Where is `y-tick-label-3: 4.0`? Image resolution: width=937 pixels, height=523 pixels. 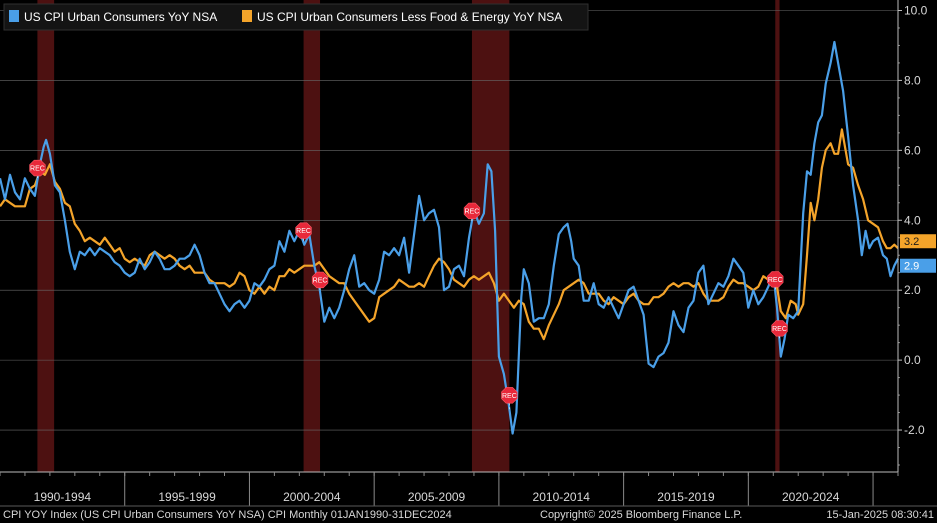
y-tick-label-3: 4.0 is located at coordinates (912, 220).